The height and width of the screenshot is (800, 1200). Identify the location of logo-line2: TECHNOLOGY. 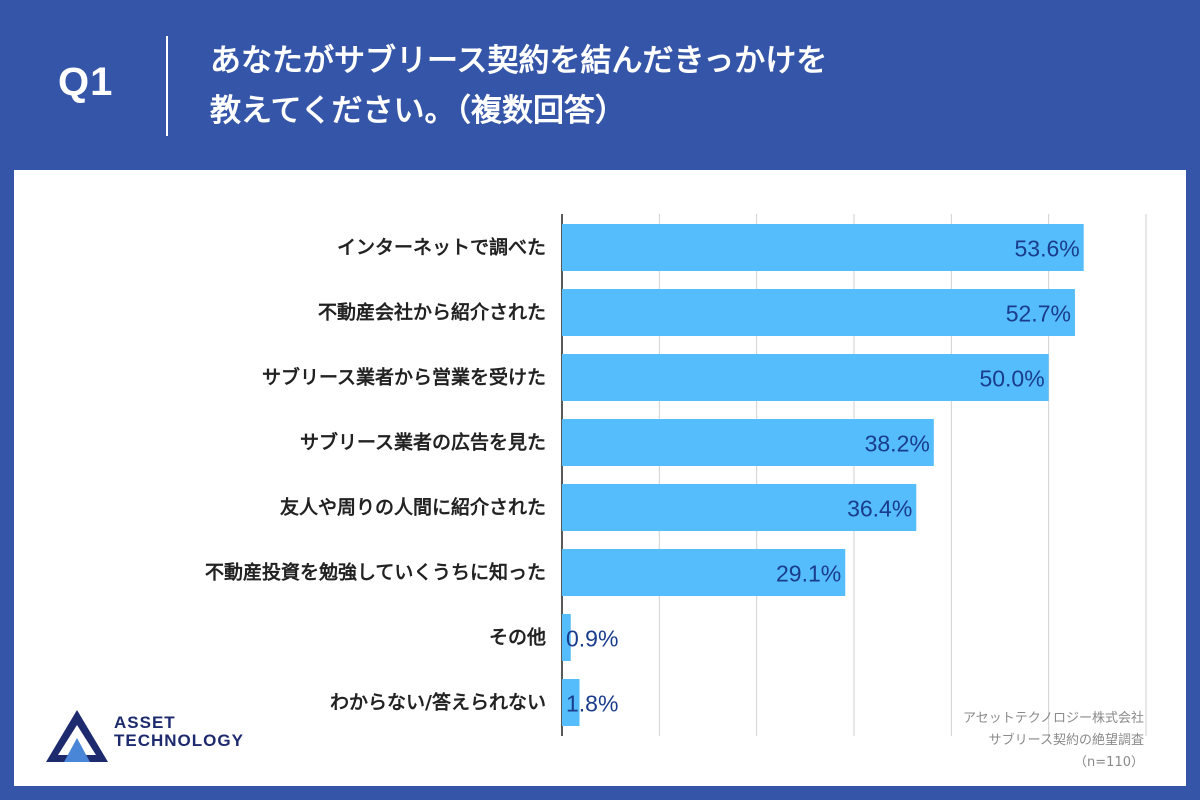
(179, 740).